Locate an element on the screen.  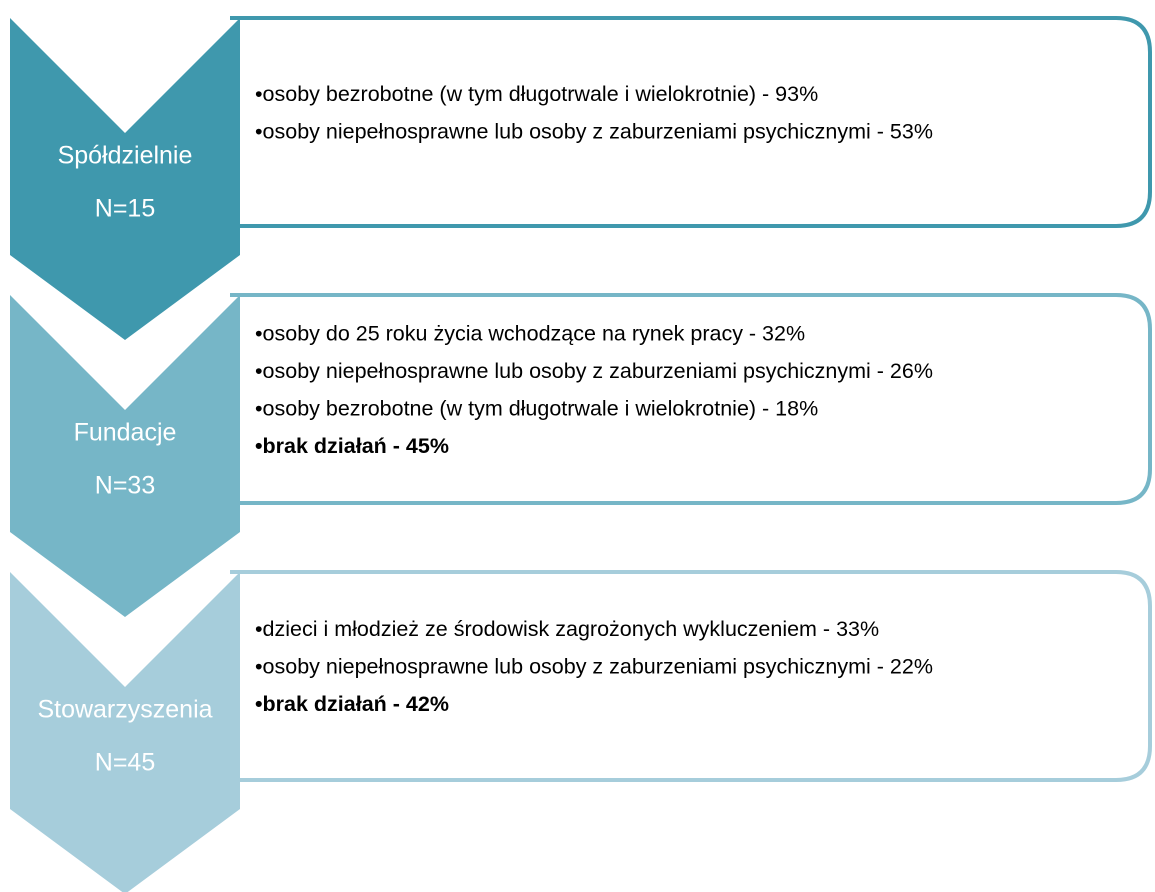
group-label: Spółdzielnie is located at coordinates (125, 156).